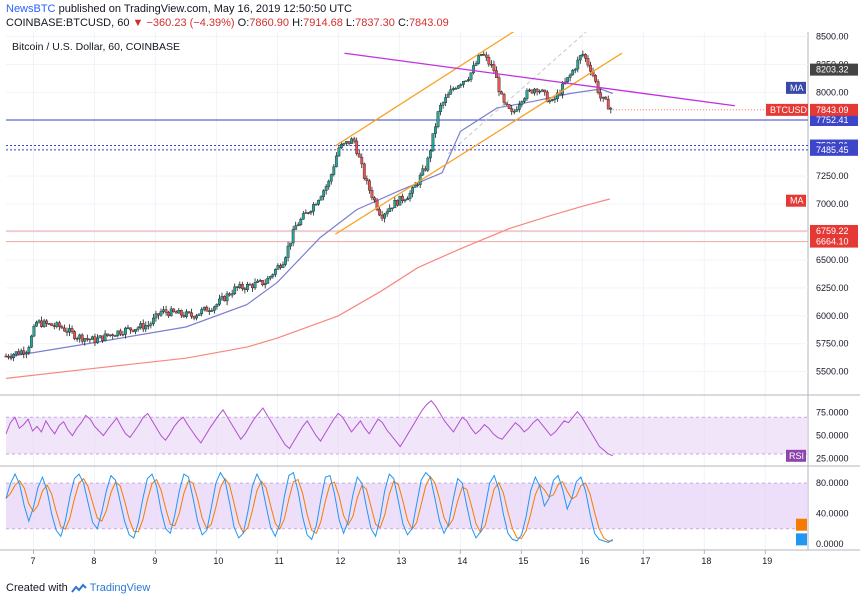 The width and height of the screenshot is (860, 603). I want to click on price-tick-label: 7250.00, so click(832, 176).